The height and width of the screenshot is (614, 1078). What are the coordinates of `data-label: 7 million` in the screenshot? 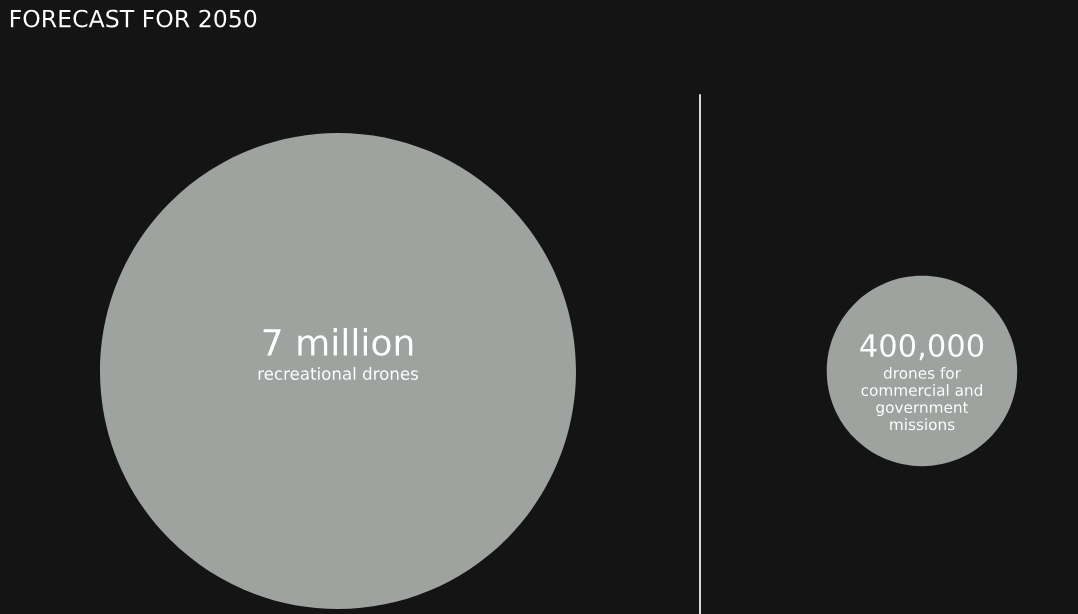 It's located at (338, 342).